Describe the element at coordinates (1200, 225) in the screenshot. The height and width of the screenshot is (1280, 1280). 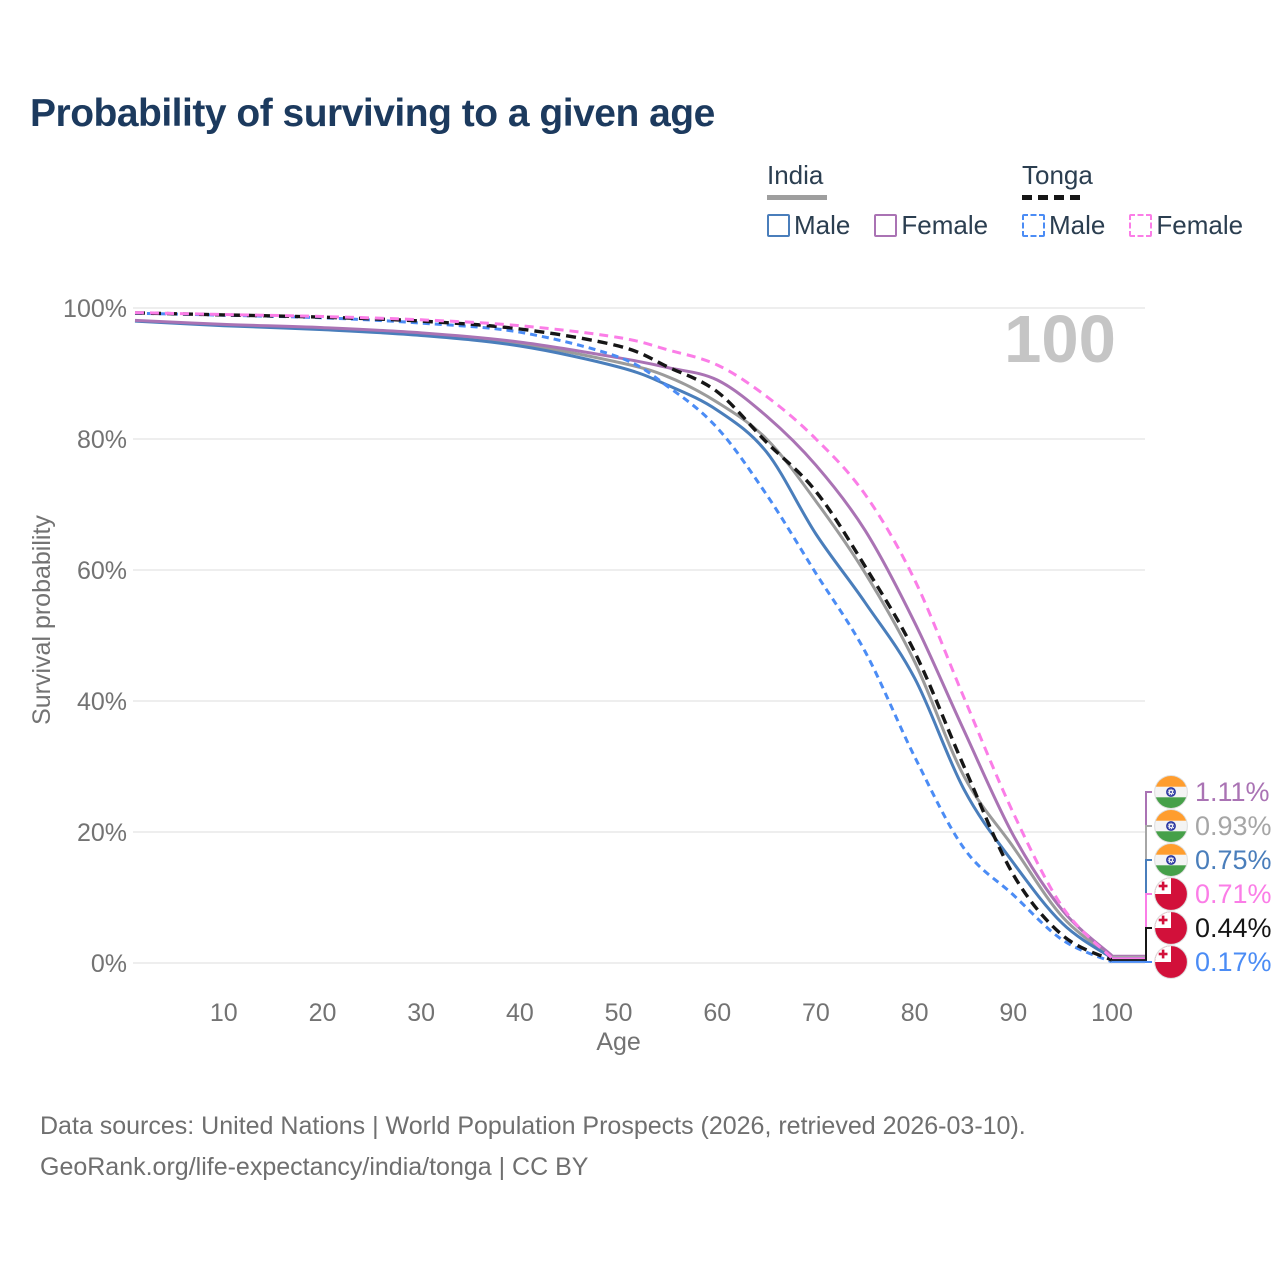
I see `legend-label-tonga-female: Female` at that location.